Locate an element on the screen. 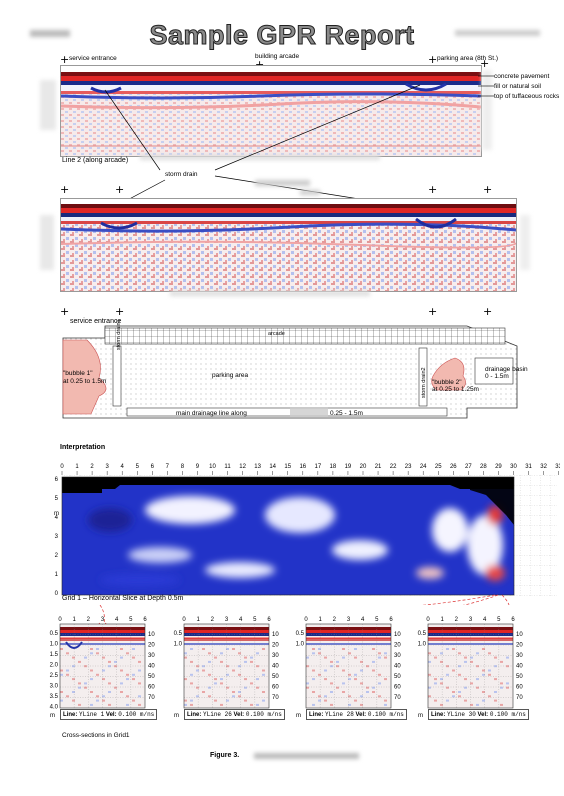 The width and height of the screenshot is (564, 796). storm-drain-leaders is located at coordinates (266, 147).